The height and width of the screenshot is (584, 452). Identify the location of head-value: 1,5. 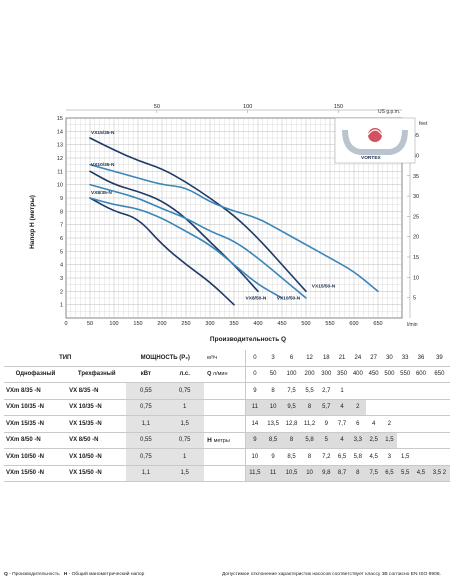
(405, 457).